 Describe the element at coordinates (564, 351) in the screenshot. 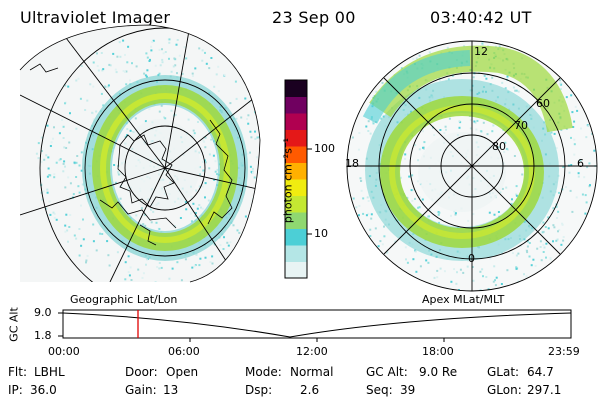

I see `time-tick-2359: 23:59` at that location.